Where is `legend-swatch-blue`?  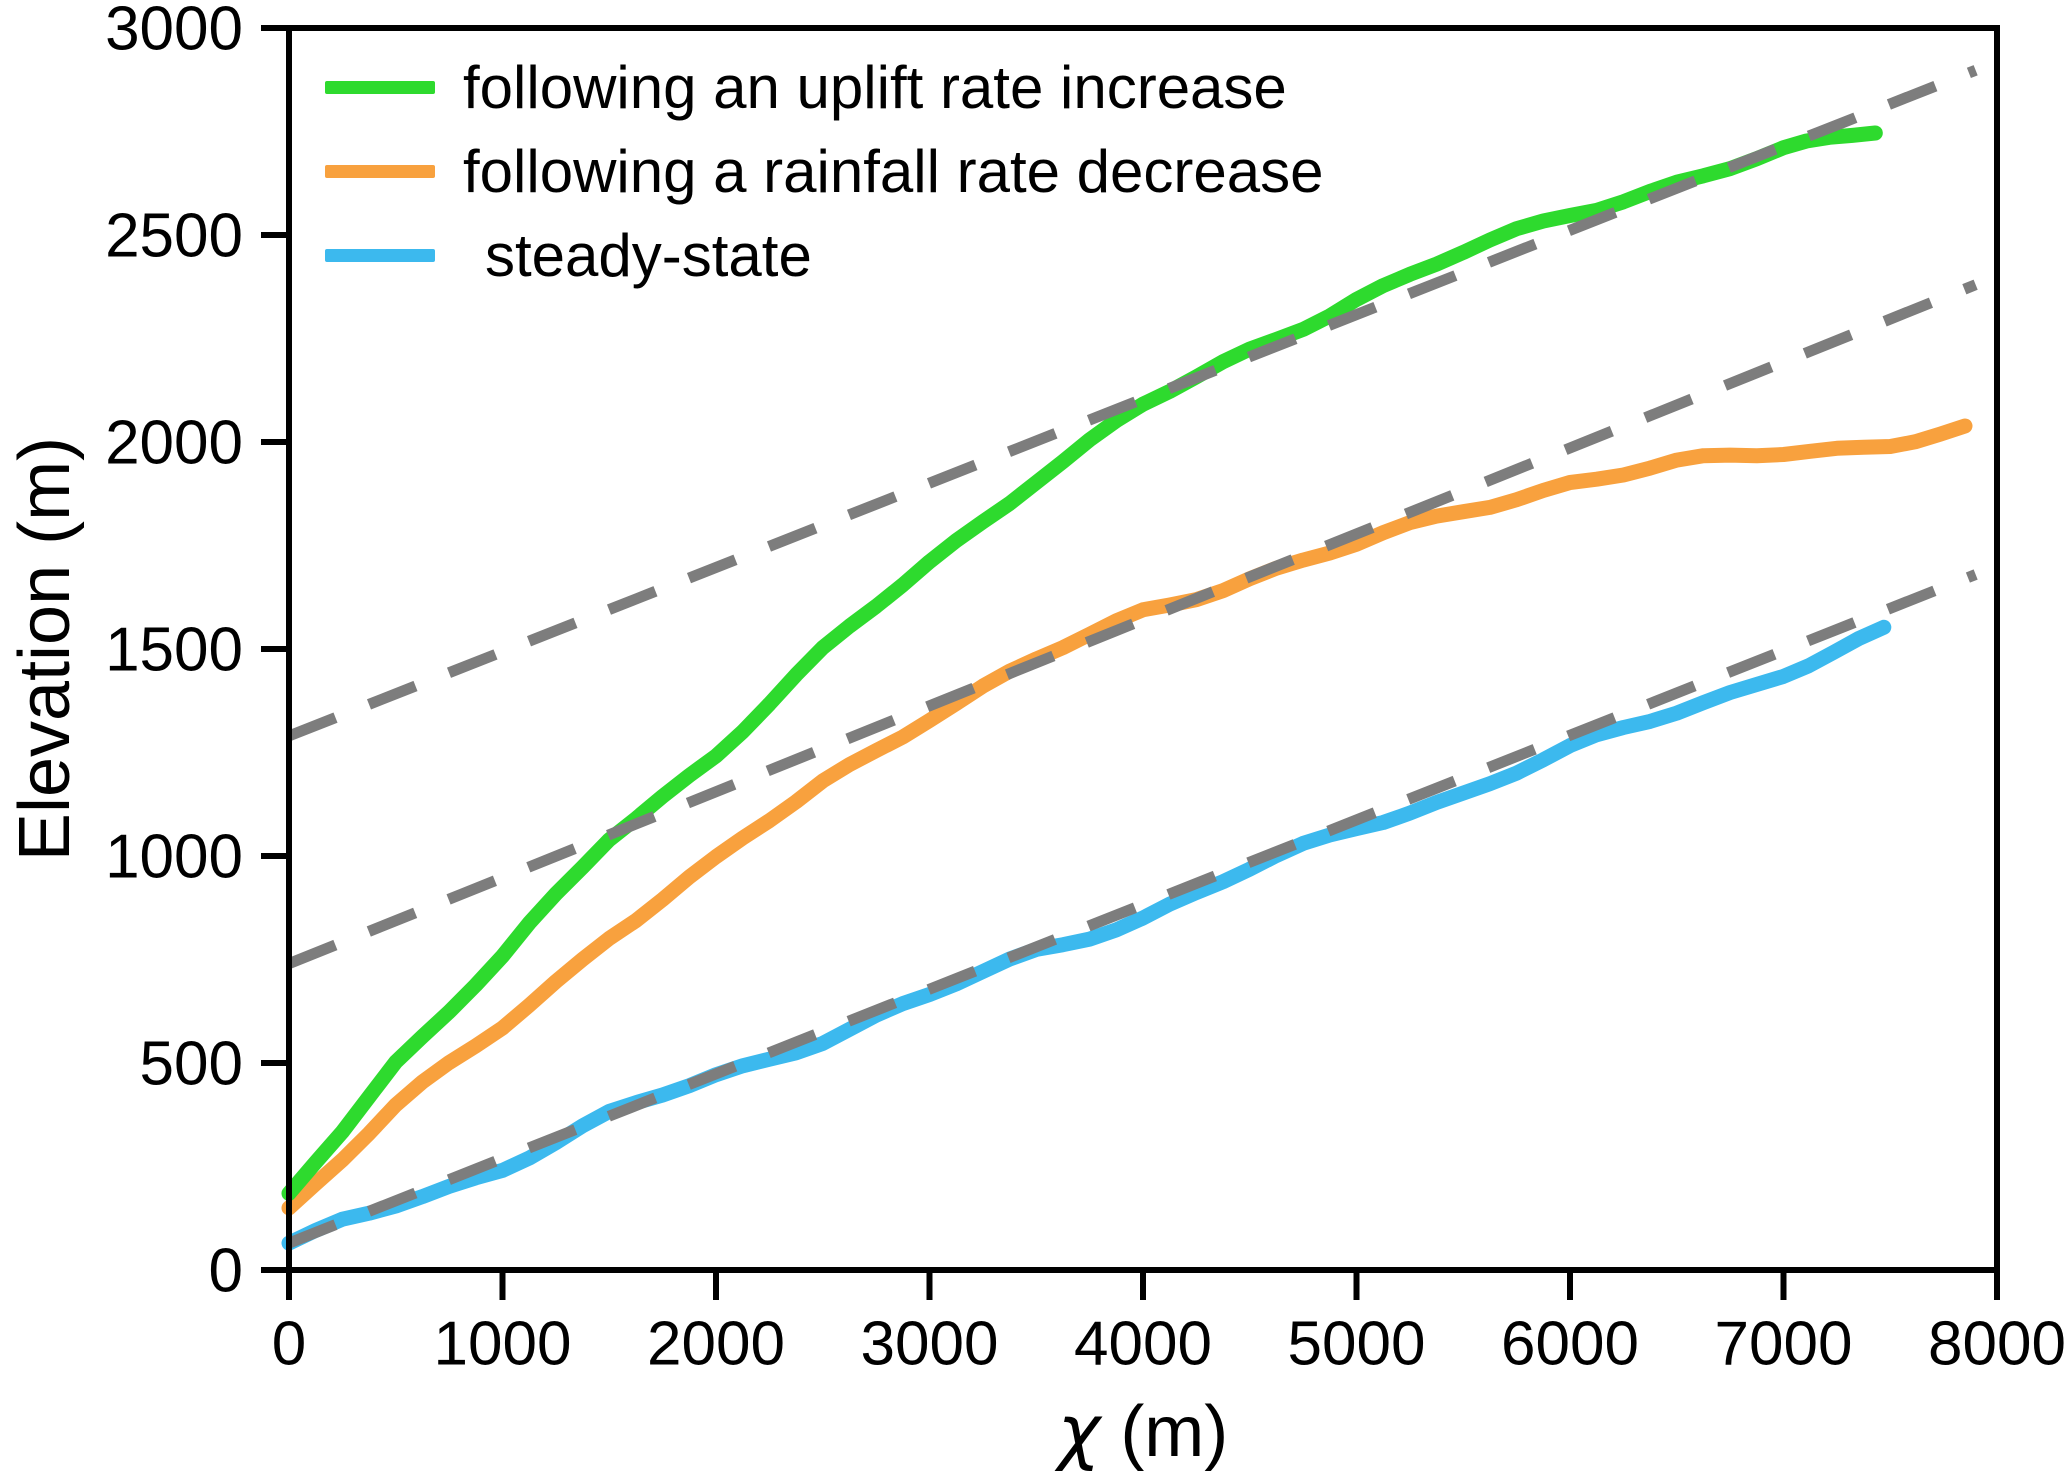 legend-swatch-blue is located at coordinates (380, 255).